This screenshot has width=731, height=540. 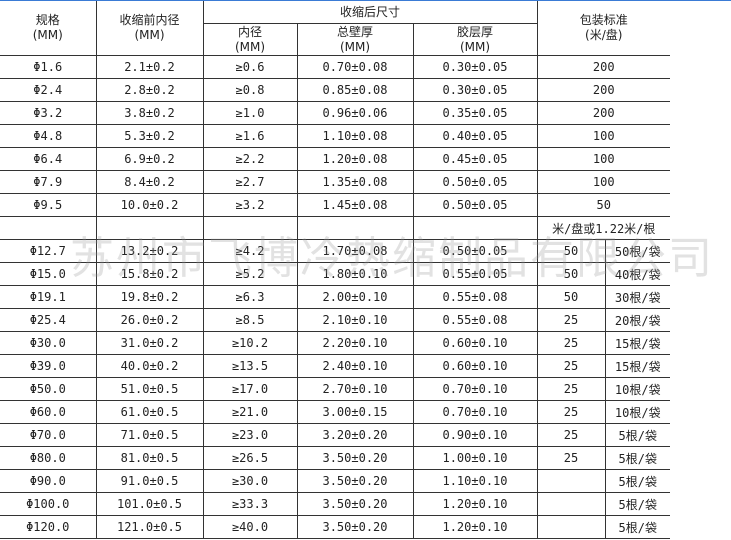 What do you see at coordinates (48, 67) in the screenshot?
I see `table-cell: Φ1.6` at bounding box center [48, 67].